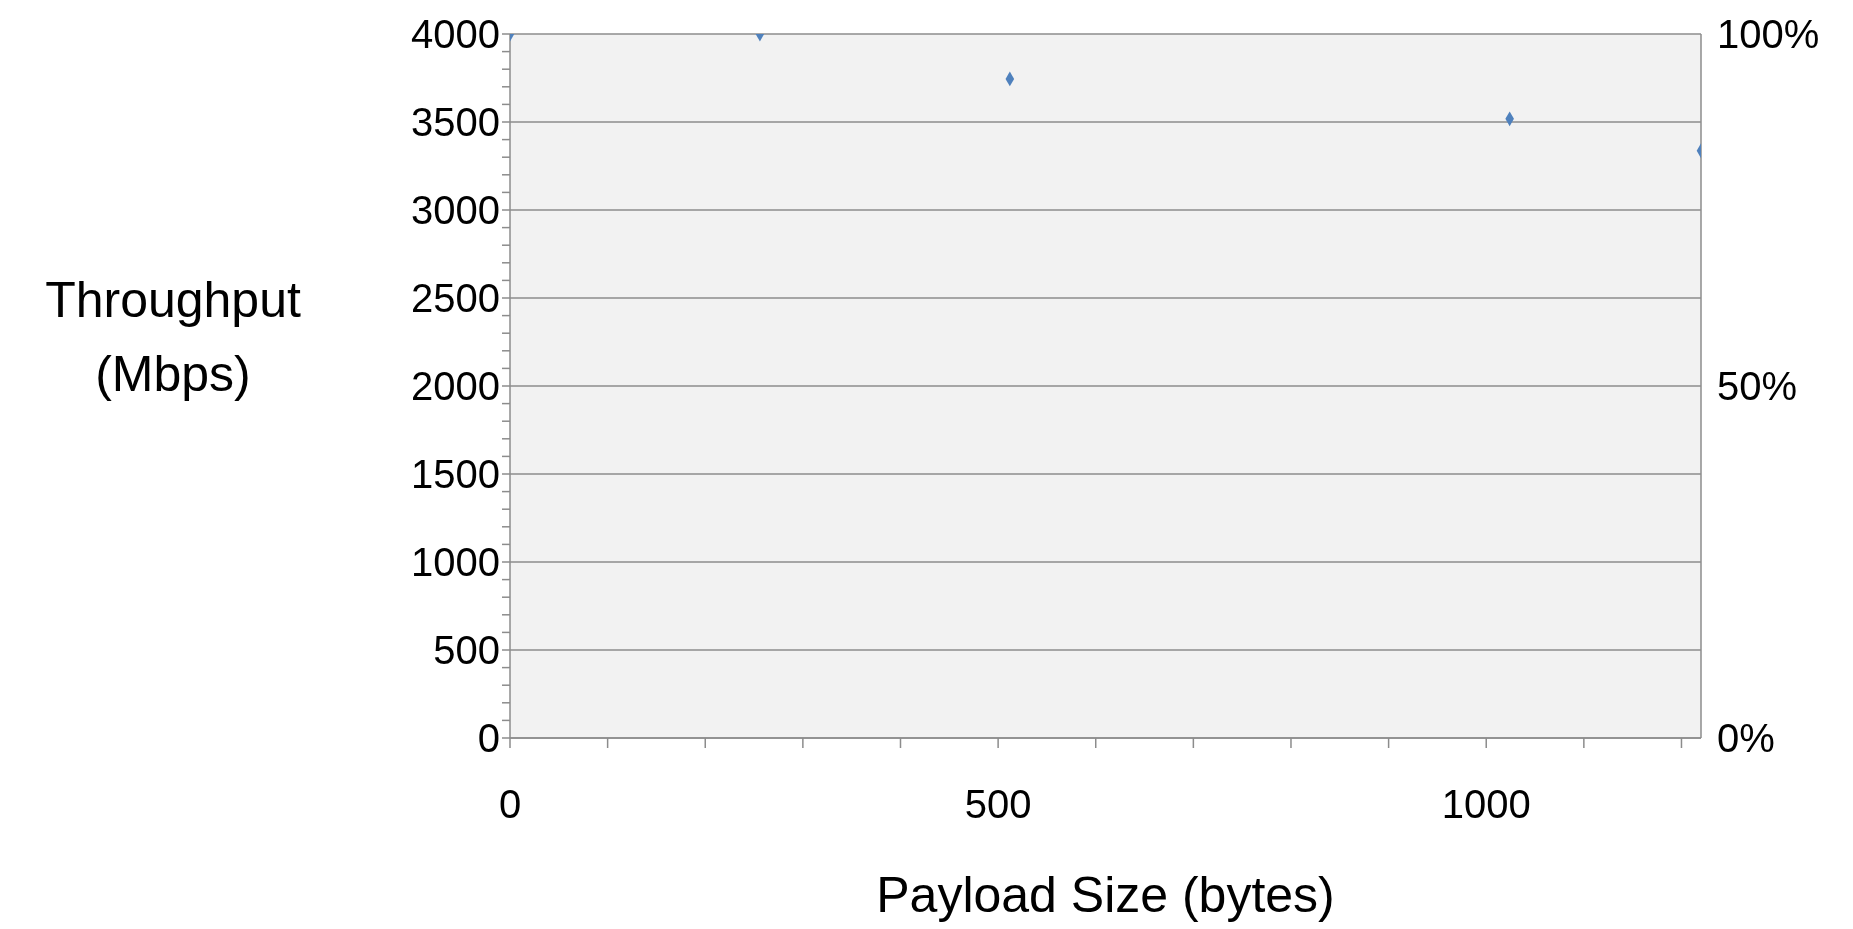 Image resolution: width=1853 pixels, height=929 pixels. What do you see at coordinates (1757, 386) in the screenshot?
I see `y2-tick-label: 50%` at bounding box center [1757, 386].